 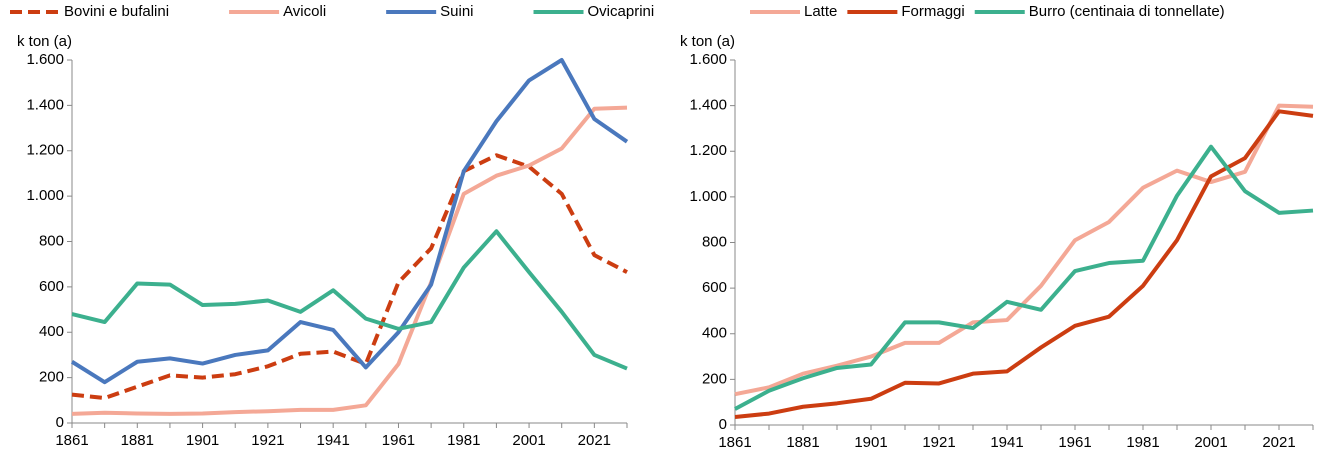 What do you see at coordinates (621, 11) in the screenshot?
I see `legend-label: Ovicaprini` at bounding box center [621, 11].